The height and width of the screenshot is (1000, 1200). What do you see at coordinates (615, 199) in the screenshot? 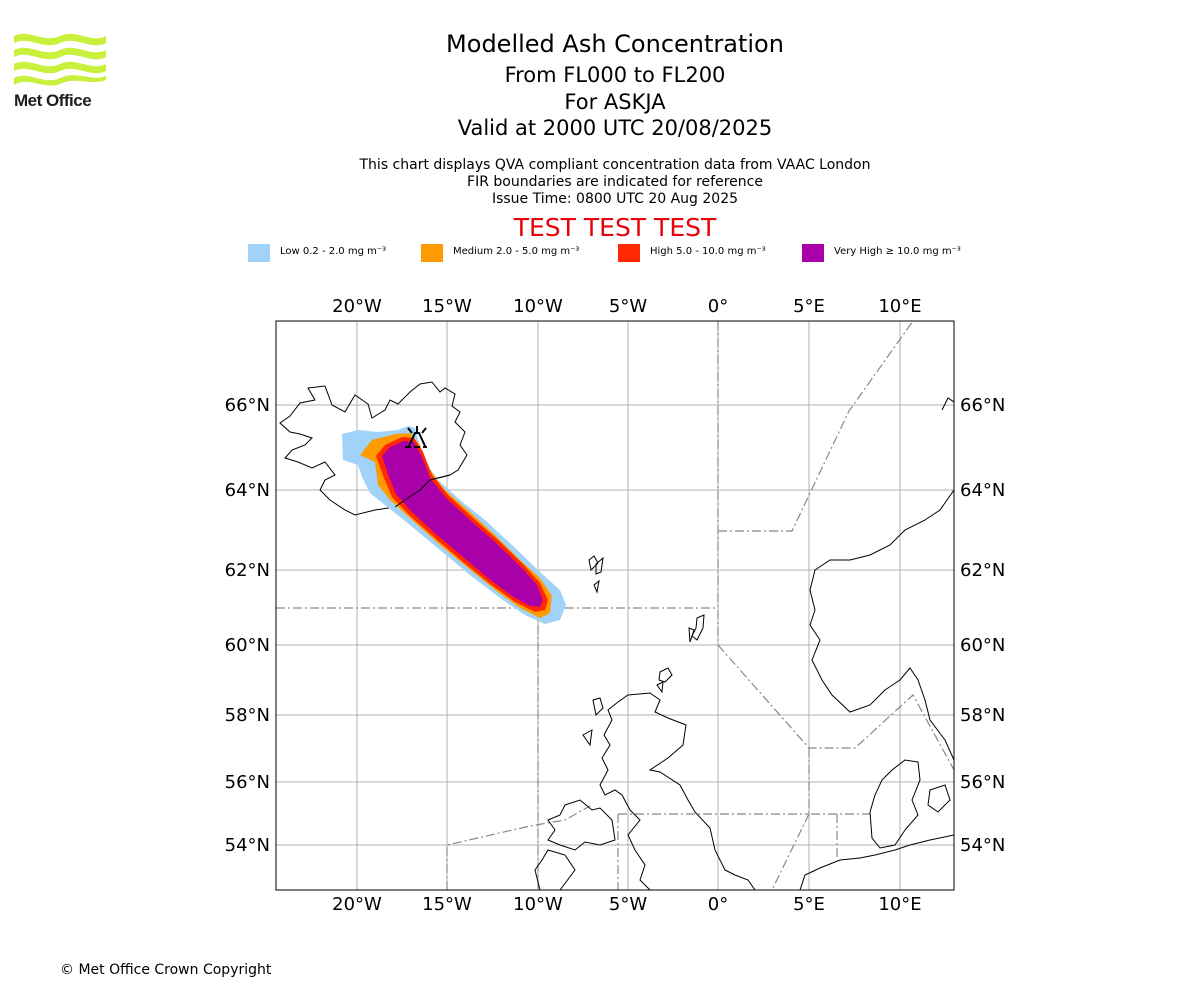
I see `subtitle-issue-time: Issue Time: 0800 UTC 20 Aug 2025` at bounding box center [615, 199].